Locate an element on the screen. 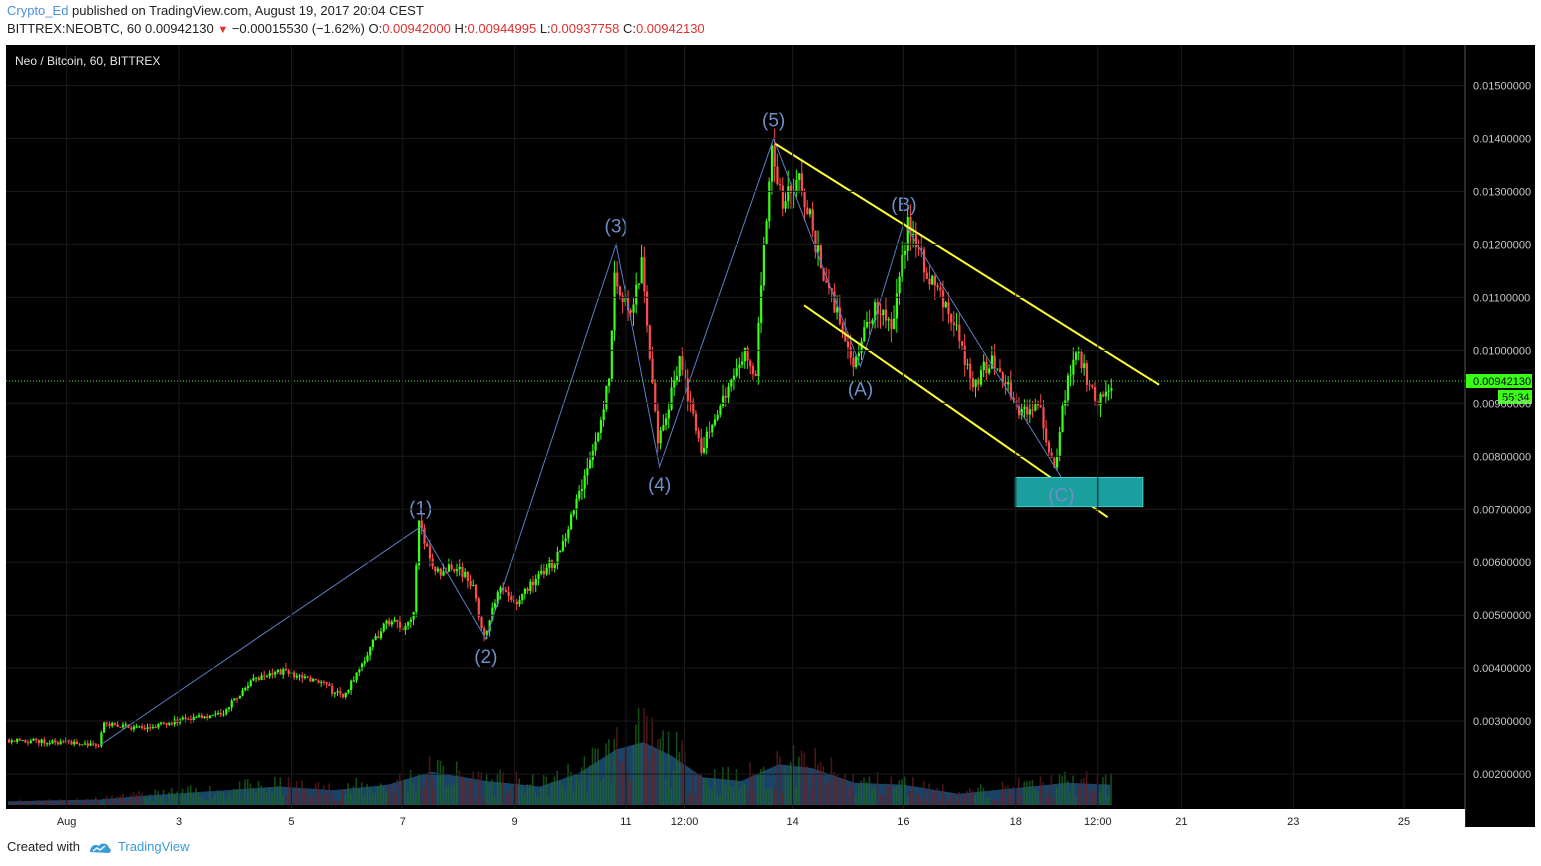  x-tick-label: 11 is located at coordinates (625, 822).